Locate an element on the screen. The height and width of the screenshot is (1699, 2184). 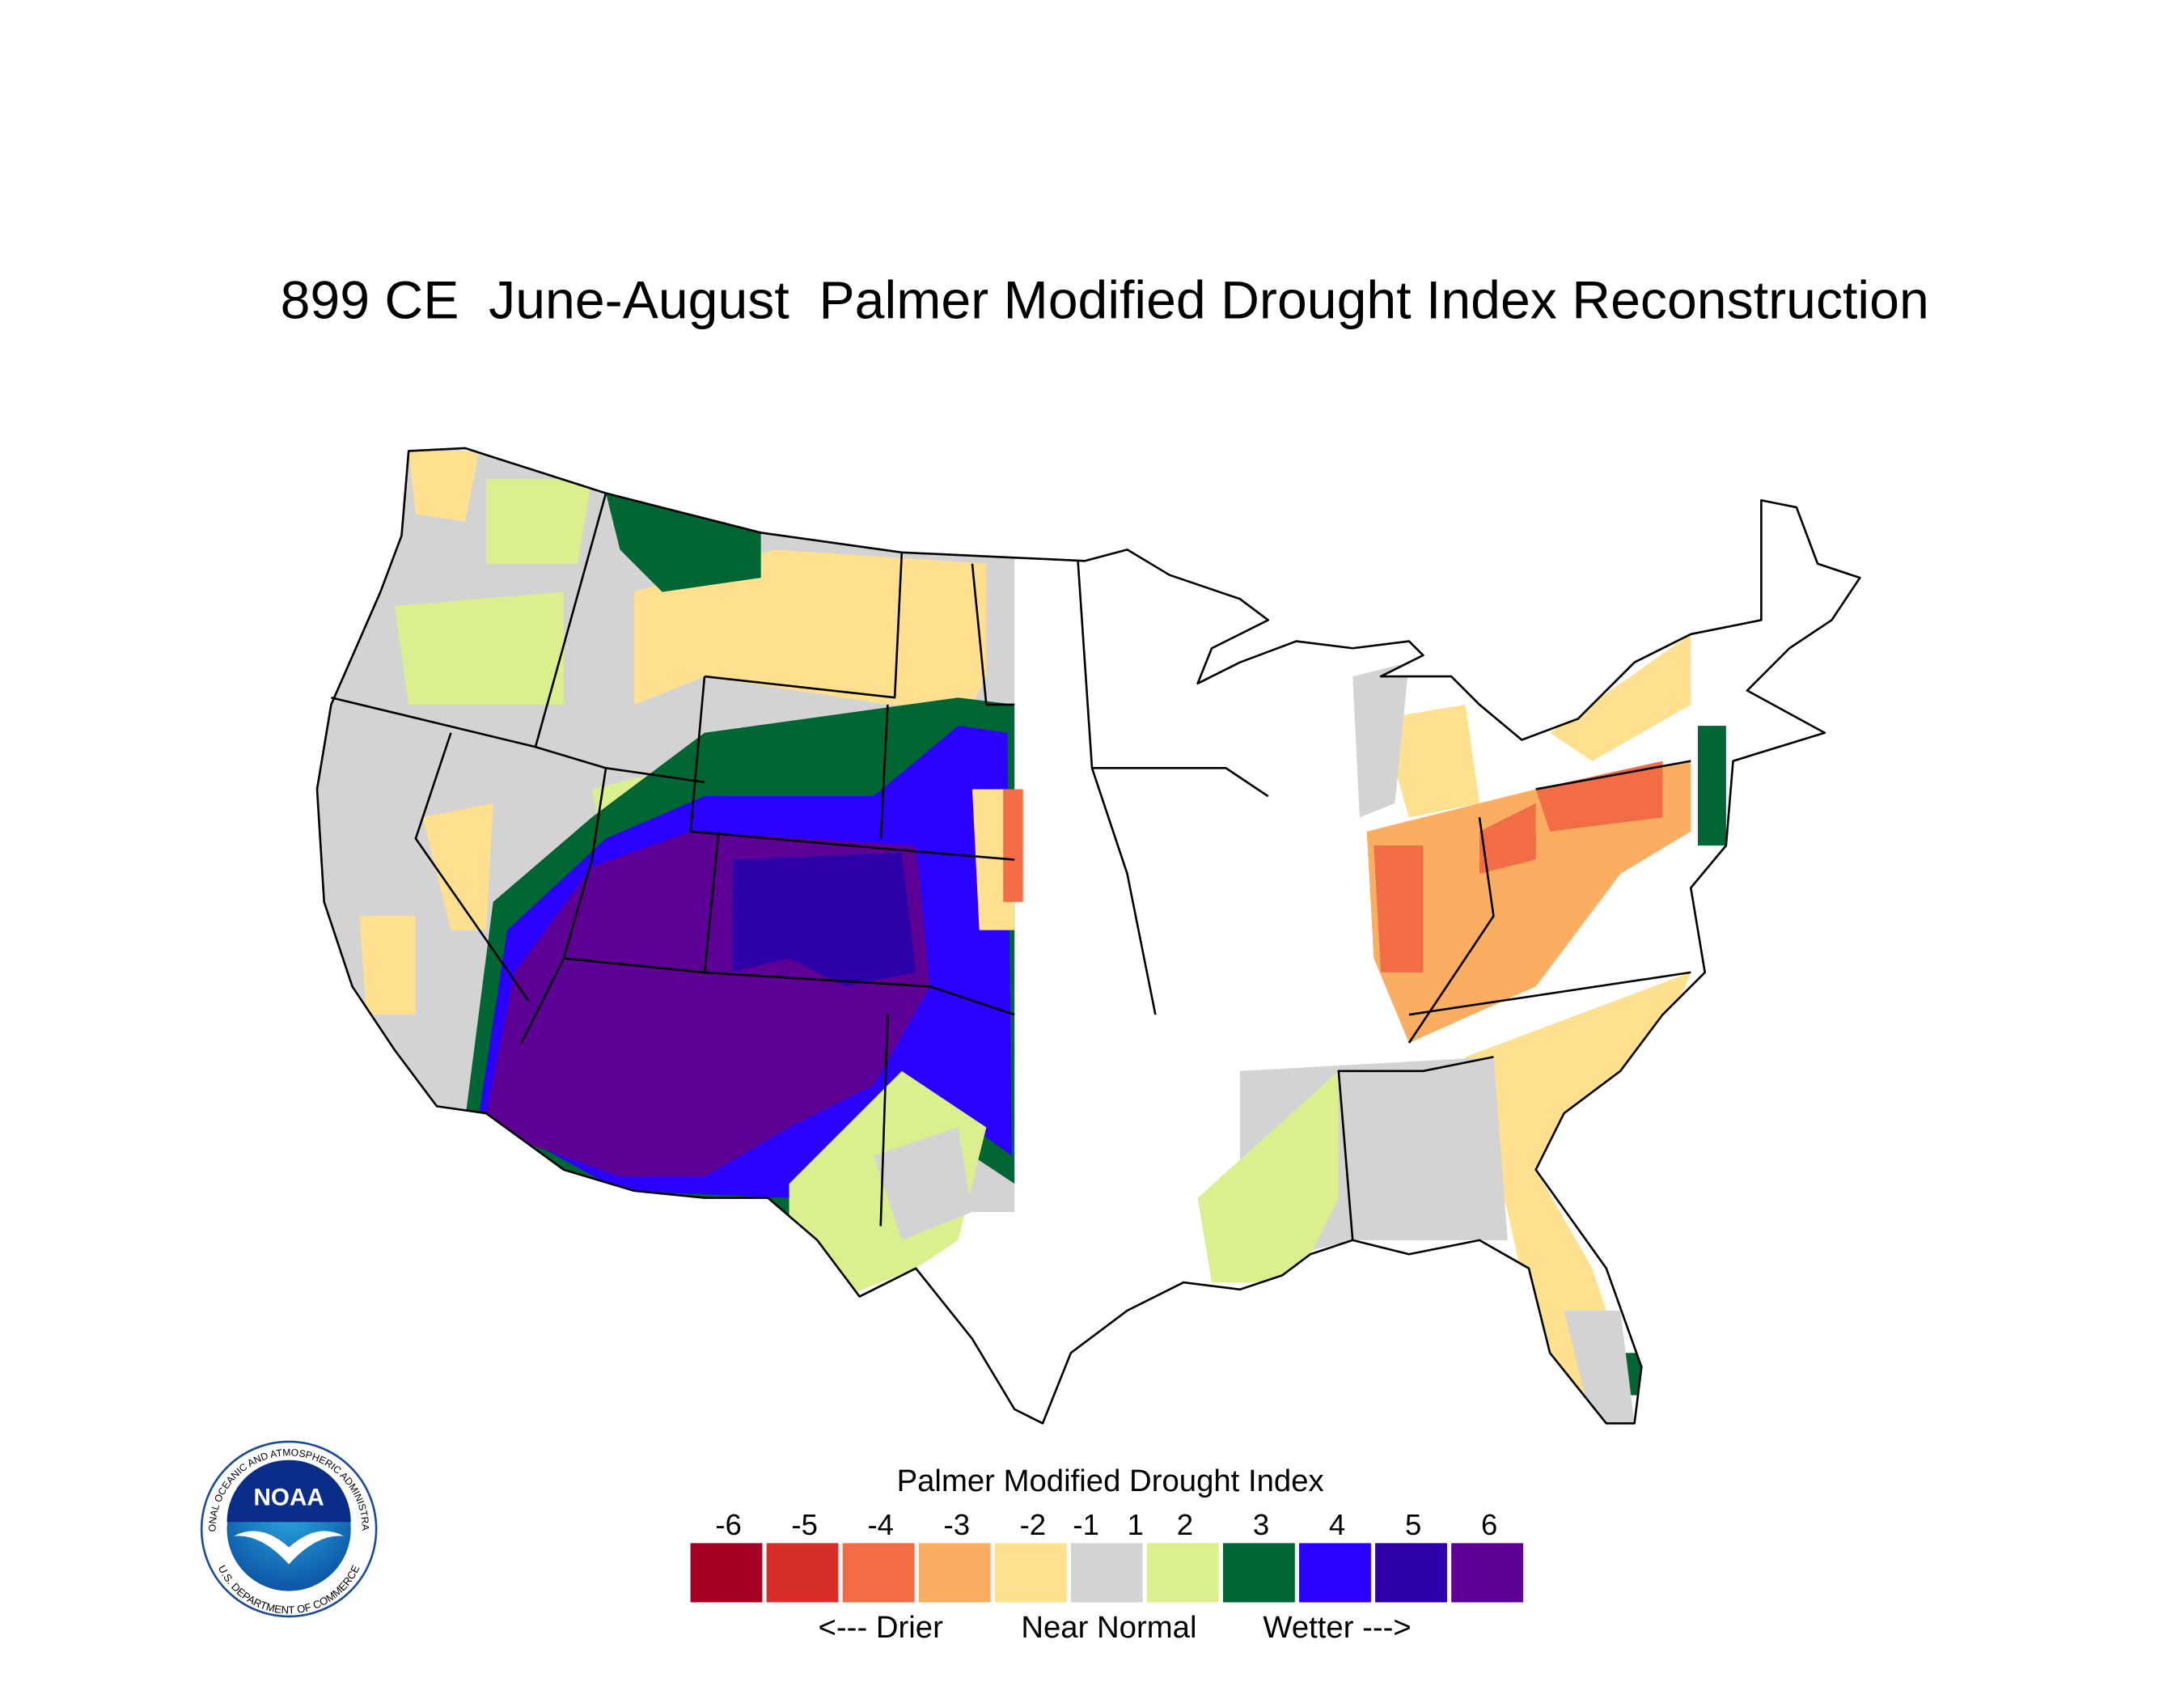
legend-caption: Wetter ---> is located at coordinates (1337, 1627).